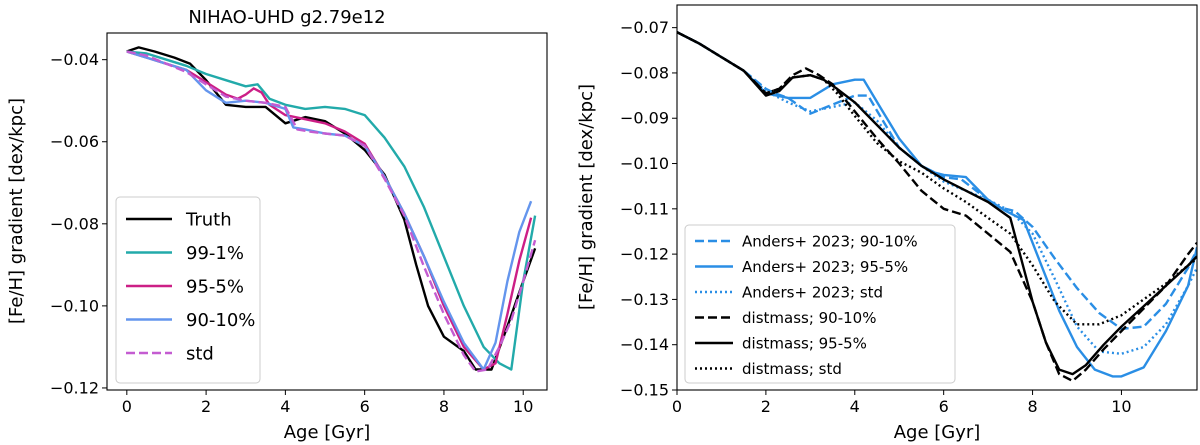  Describe the element at coordinates (220, 320) in the screenshot. I see `legend-label-90-10: 90-10%` at that location.